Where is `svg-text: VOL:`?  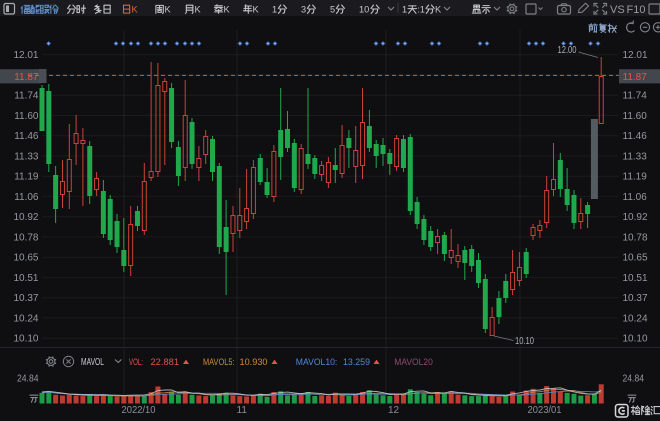
svg-text: VOL: is located at coordinates (136, 362).